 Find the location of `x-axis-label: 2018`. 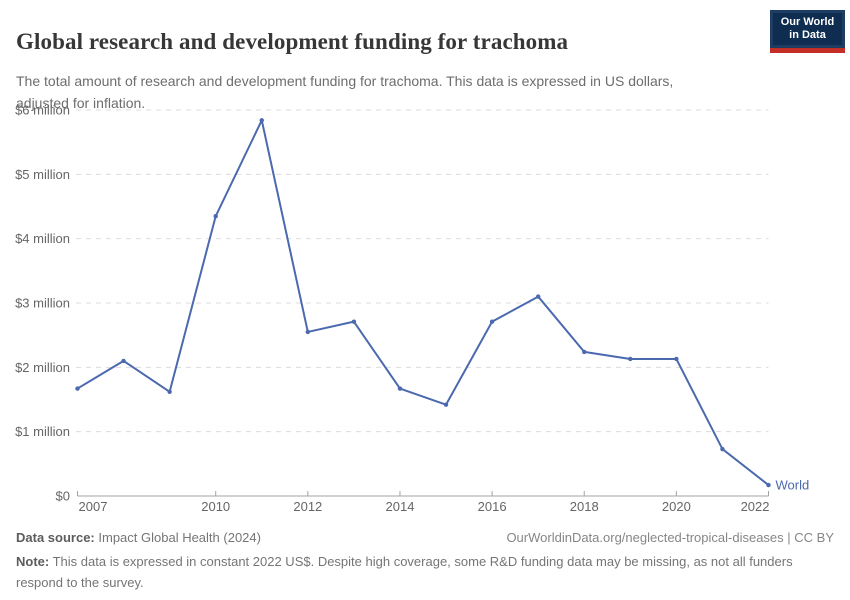

x-axis-label: 2018 is located at coordinates (584, 506).